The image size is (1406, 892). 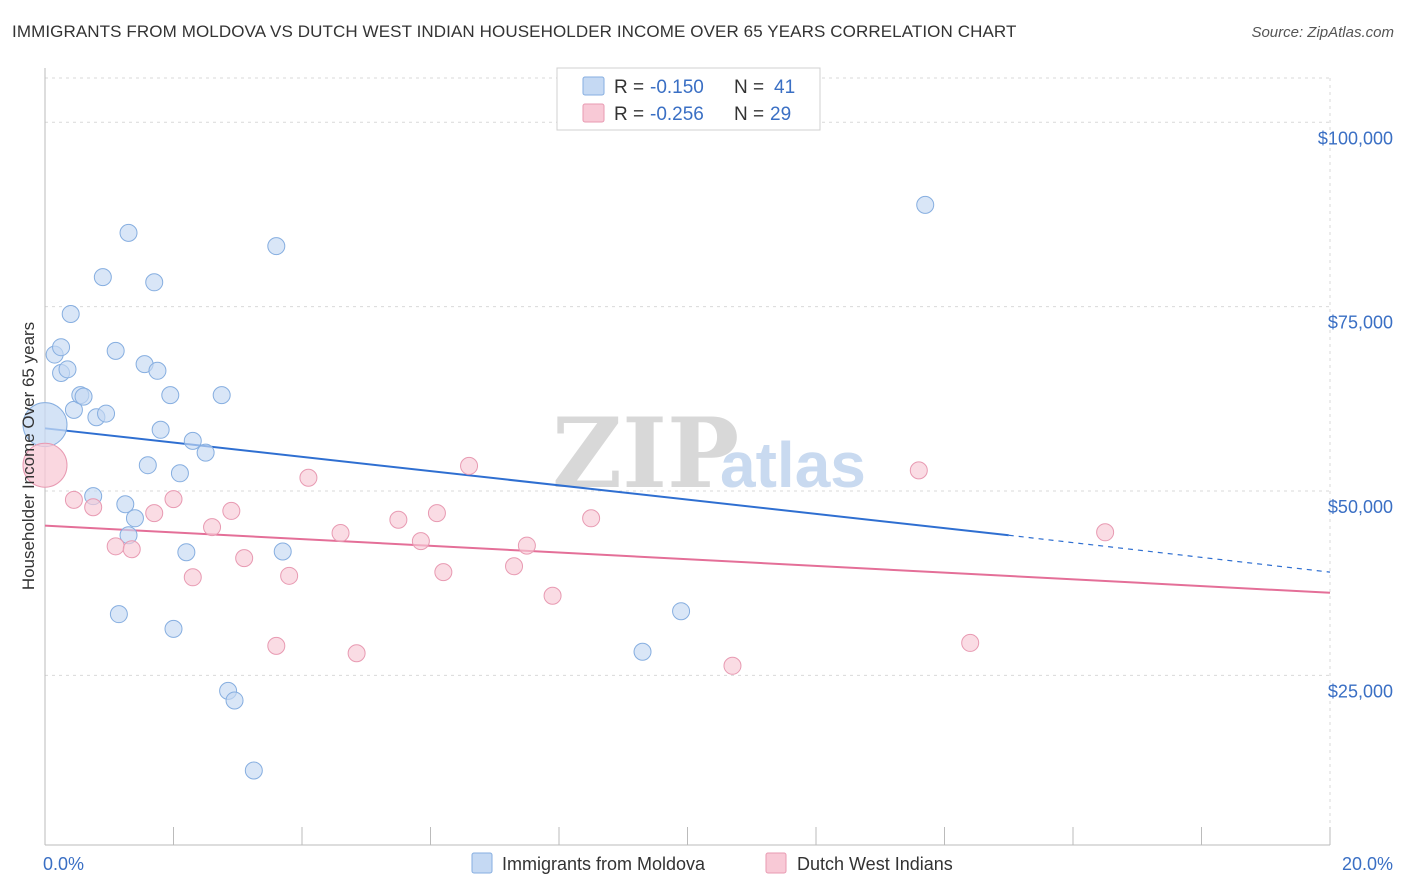 I want to click on y-tick-label-1: $50,000, so click(x=1360, y=507).